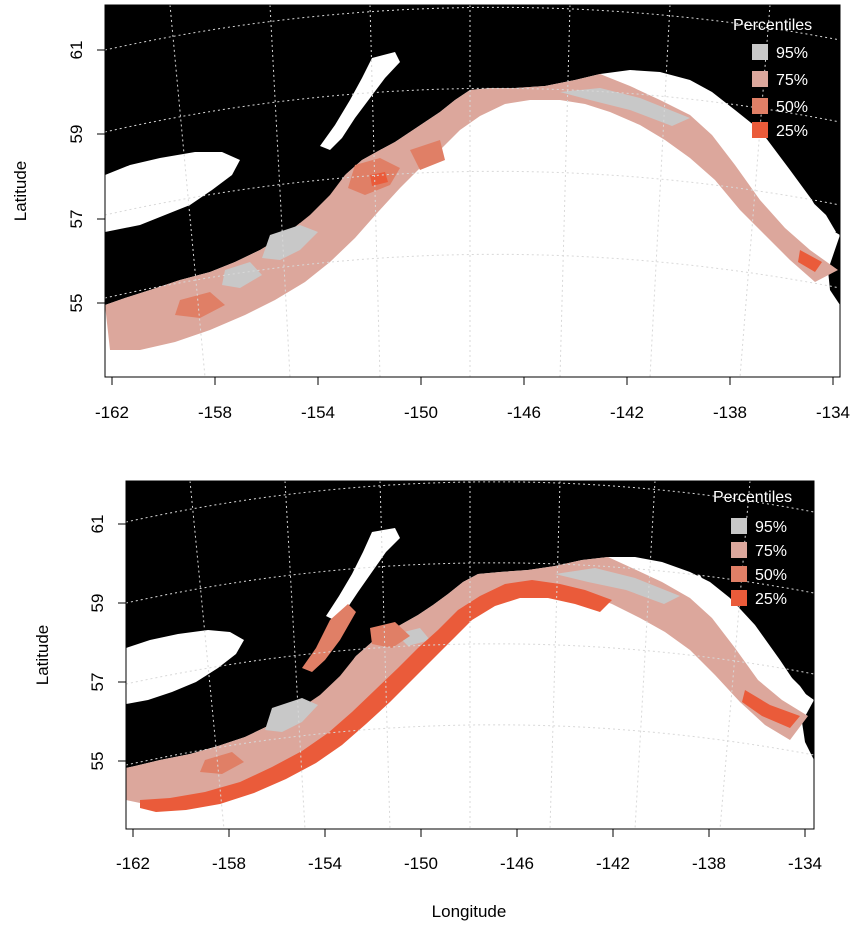 The width and height of the screenshot is (858, 925). Describe the element at coordinates (472, 381) in the screenshot. I see `x-axis-top` at that location.